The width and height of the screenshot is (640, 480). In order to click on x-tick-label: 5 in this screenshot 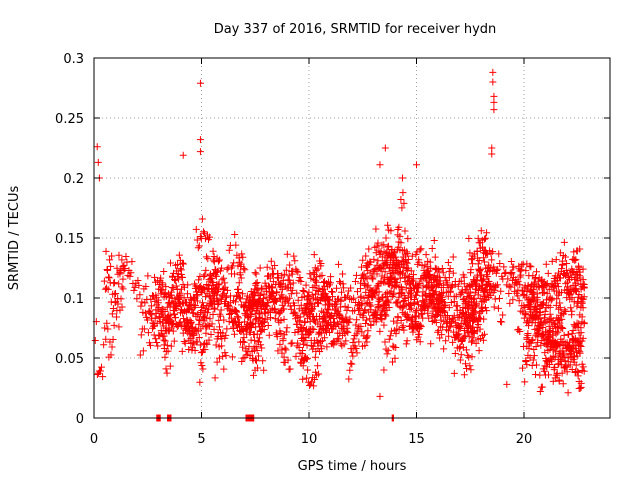, I will do `click(201, 439)`.